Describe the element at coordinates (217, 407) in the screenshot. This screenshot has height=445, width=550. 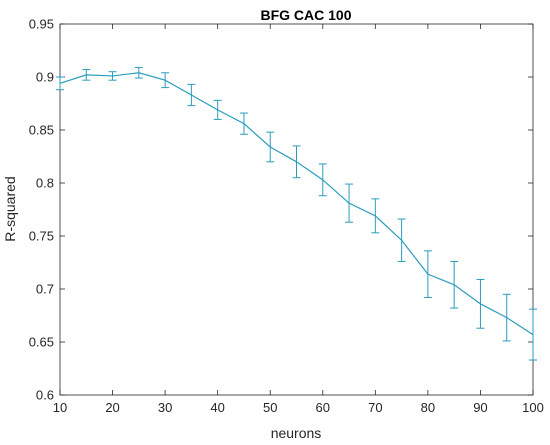
I see `x-tick-label: 40` at that location.